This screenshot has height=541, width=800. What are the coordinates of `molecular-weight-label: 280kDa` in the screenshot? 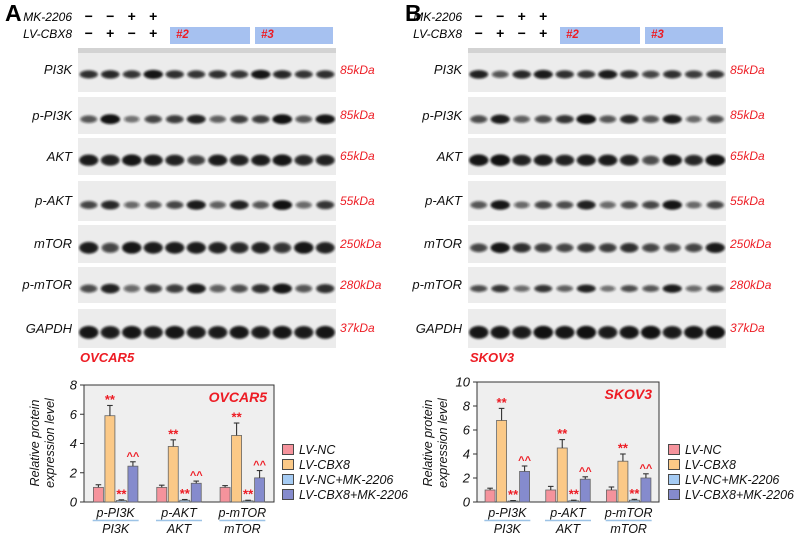 It's located at (361, 285).